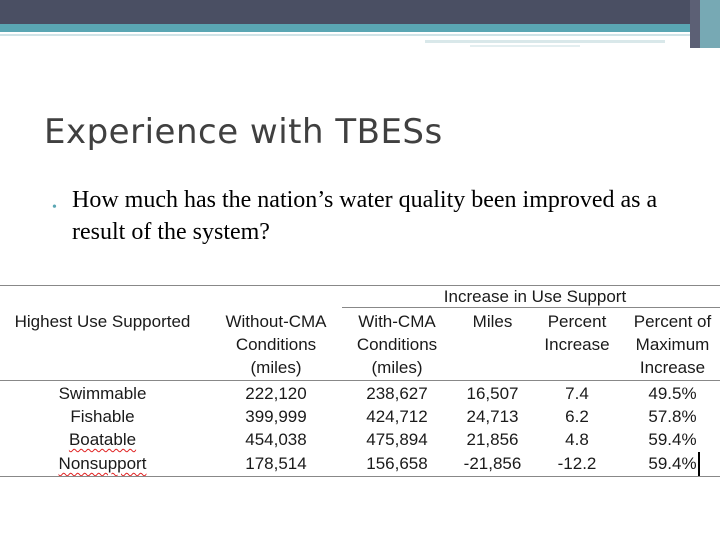 The width and height of the screenshot is (720, 540). What do you see at coordinates (492, 463) in the screenshot?
I see `table-cell: -21,856` at bounding box center [492, 463].